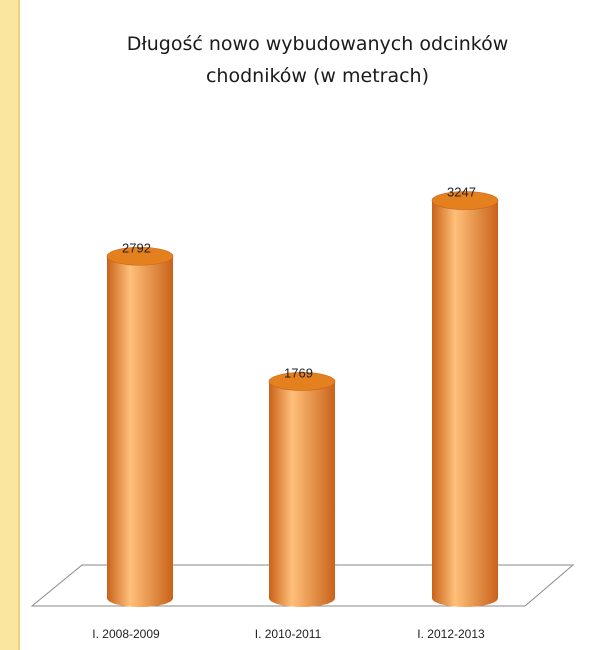 This screenshot has height=650, width=613. Describe the element at coordinates (126, 634) in the screenshot. I see `category-label: I. 2008-2009` at that location.